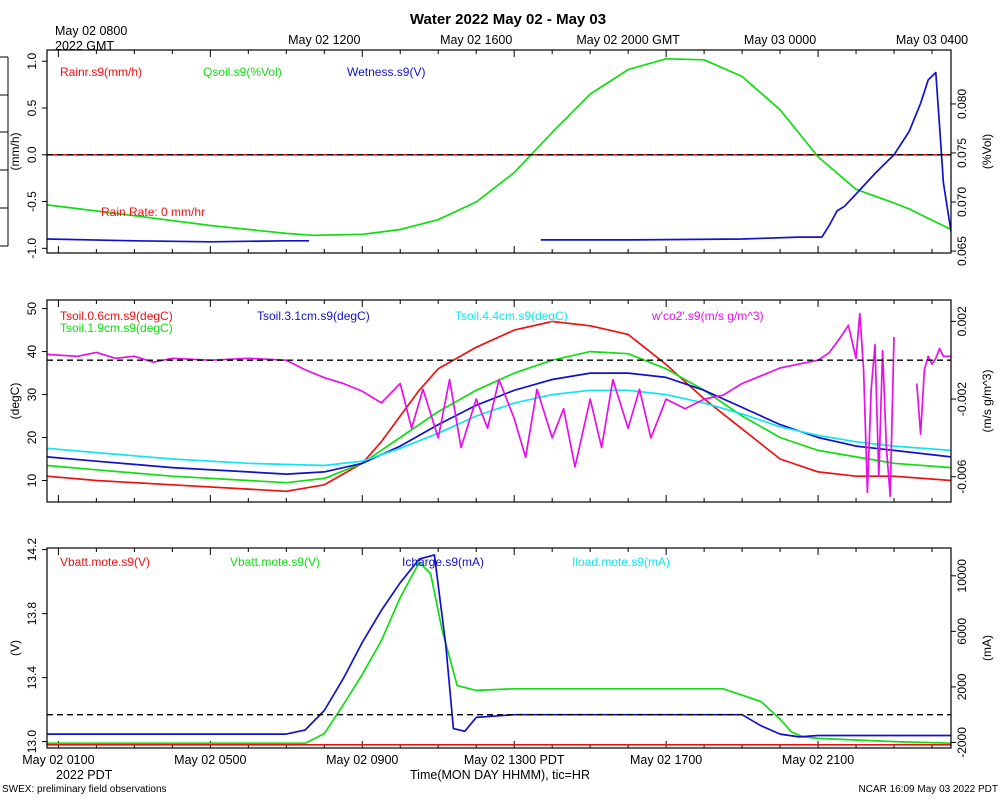 This screenshot has height=800, width=1000. I want to click on y-axis-label-right: (m/s g/m^3), so click(987, 401).